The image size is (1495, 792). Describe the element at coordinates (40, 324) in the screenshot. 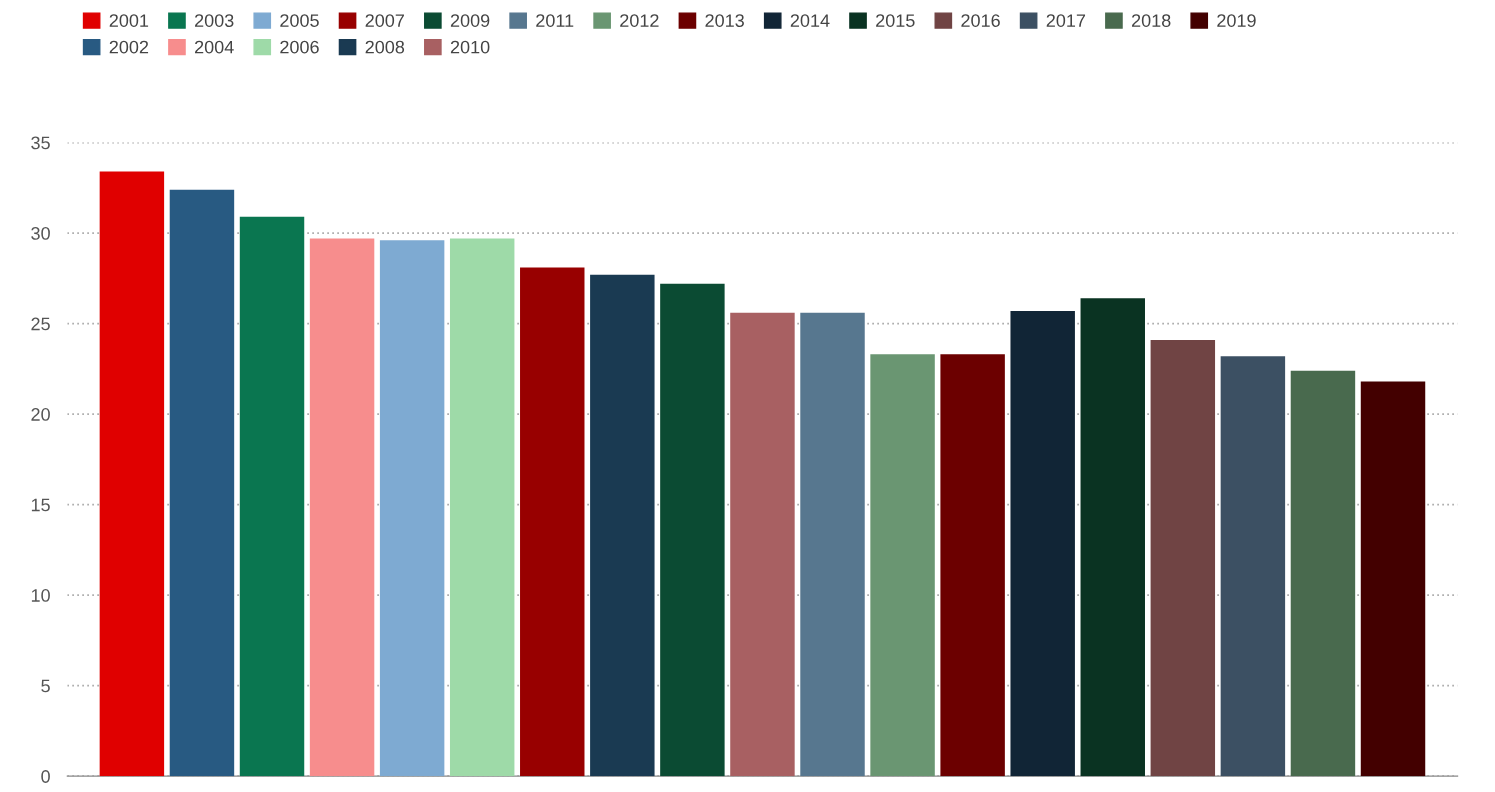

I see `y-tick-label: 25` at that location.